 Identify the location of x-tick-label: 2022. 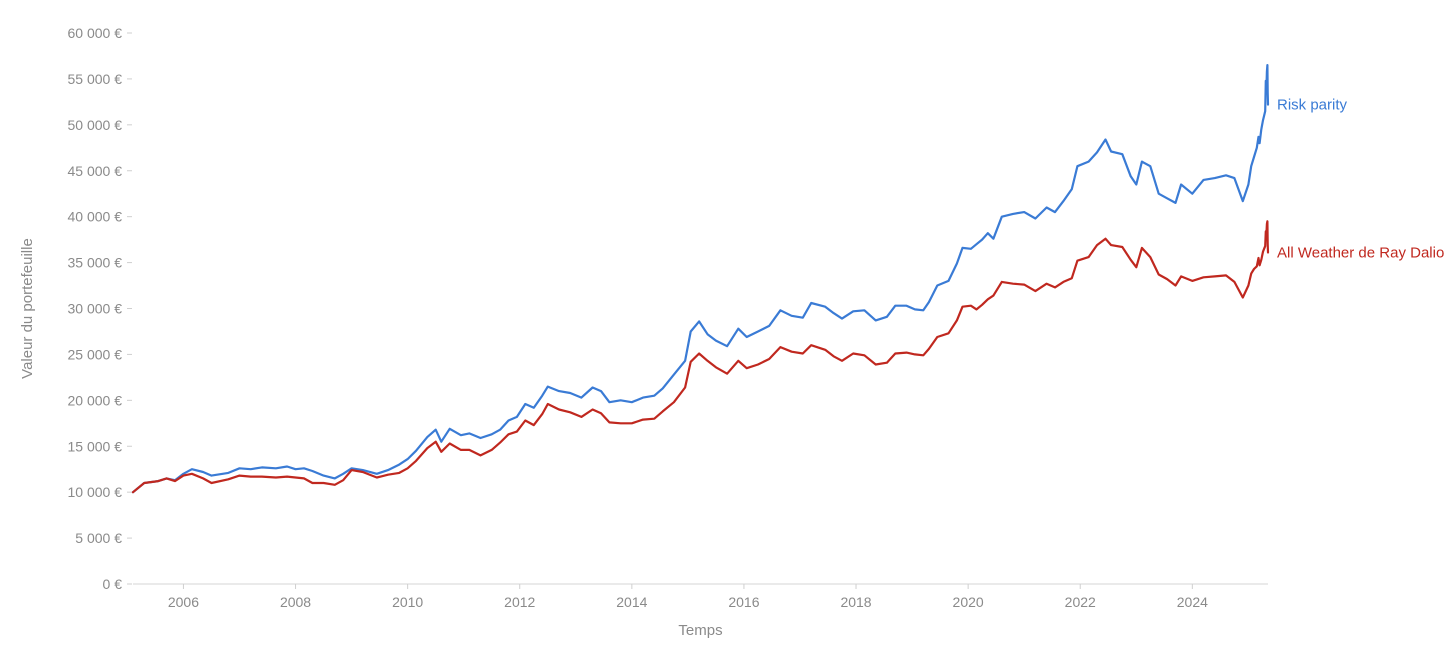
(1080, 602).